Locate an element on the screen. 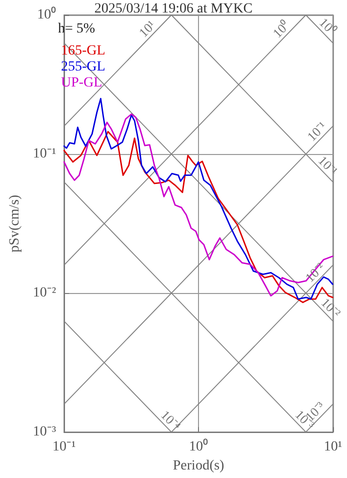 This screenshot has height=478, width=347. y-tick-label: 10⁻¹ is located at coordinates (44, 154).